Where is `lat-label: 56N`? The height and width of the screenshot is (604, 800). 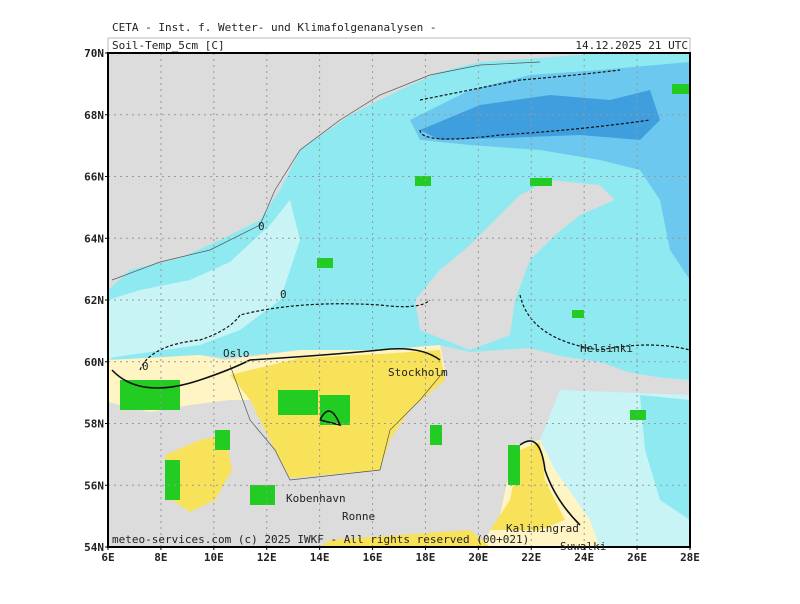
lat-label: 56N is located at coordinates (94, 485).